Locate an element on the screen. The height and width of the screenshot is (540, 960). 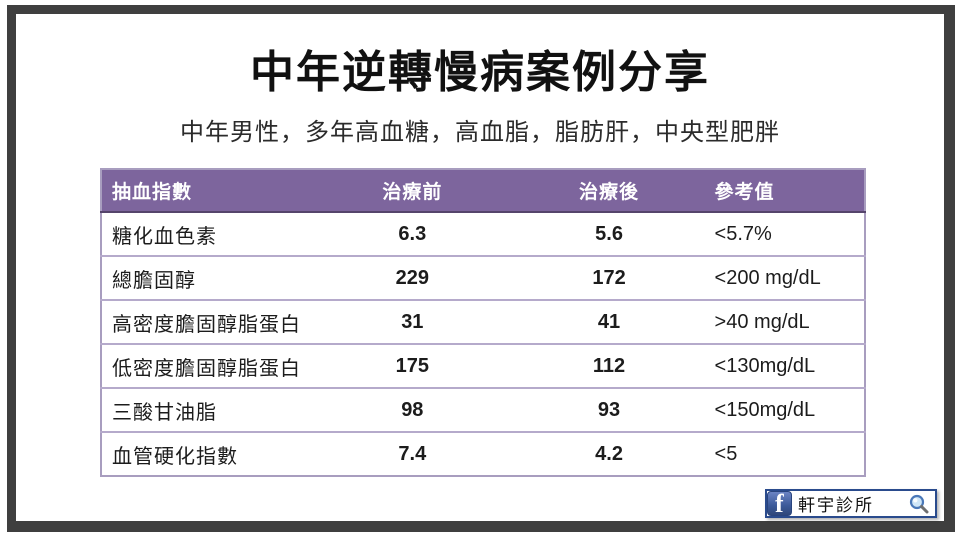
after-value: 93 is located at coordinates (609, 410).